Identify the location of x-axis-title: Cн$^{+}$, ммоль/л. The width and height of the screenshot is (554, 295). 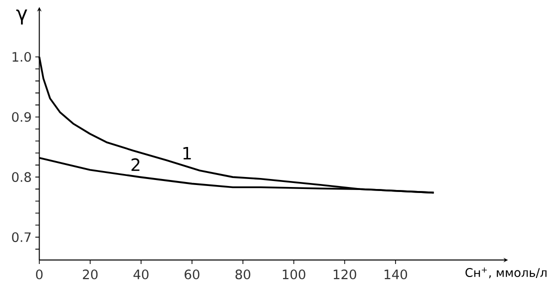
(506, 273).